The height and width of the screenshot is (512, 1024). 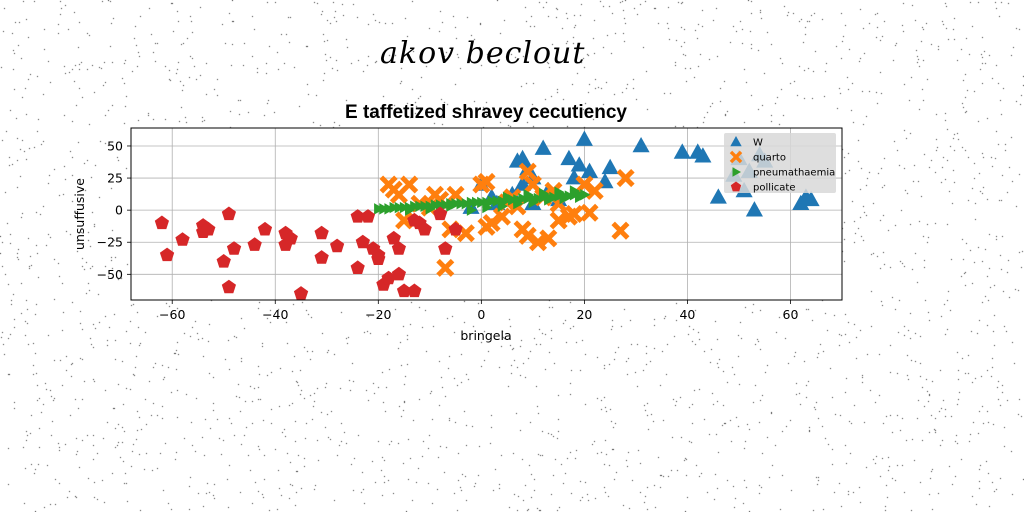 I want to click on series-pollicate, so click(x=308, y=253).